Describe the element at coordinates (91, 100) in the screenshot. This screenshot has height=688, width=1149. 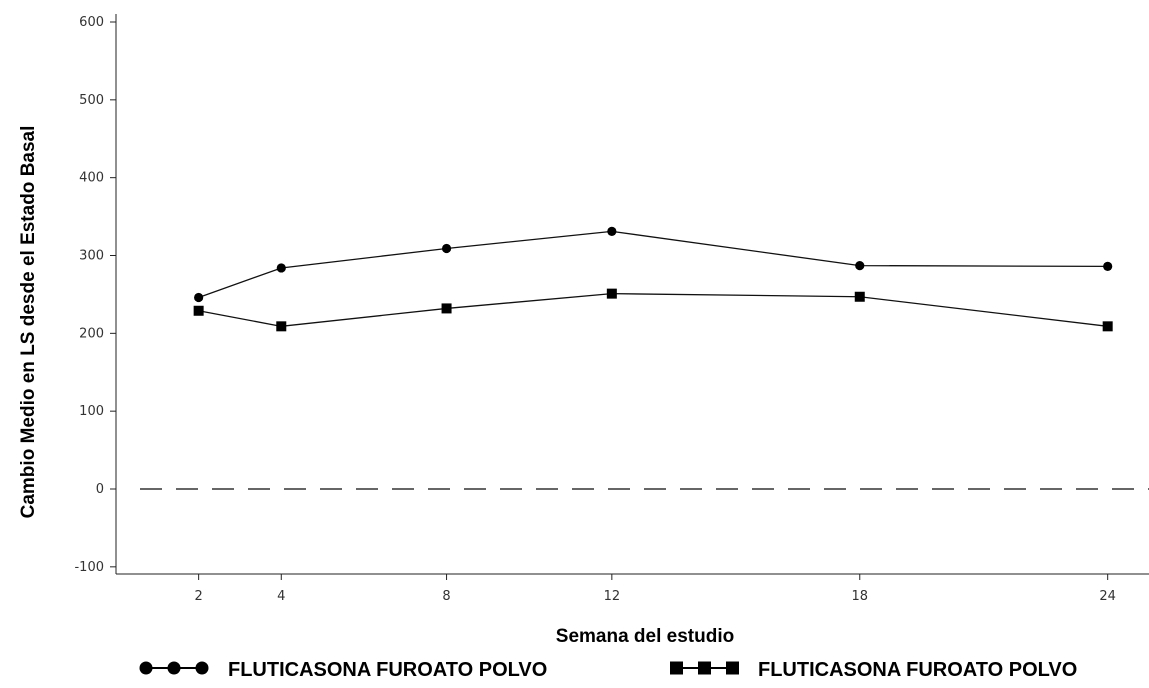
I see `y-tick-label: 500` at that location.